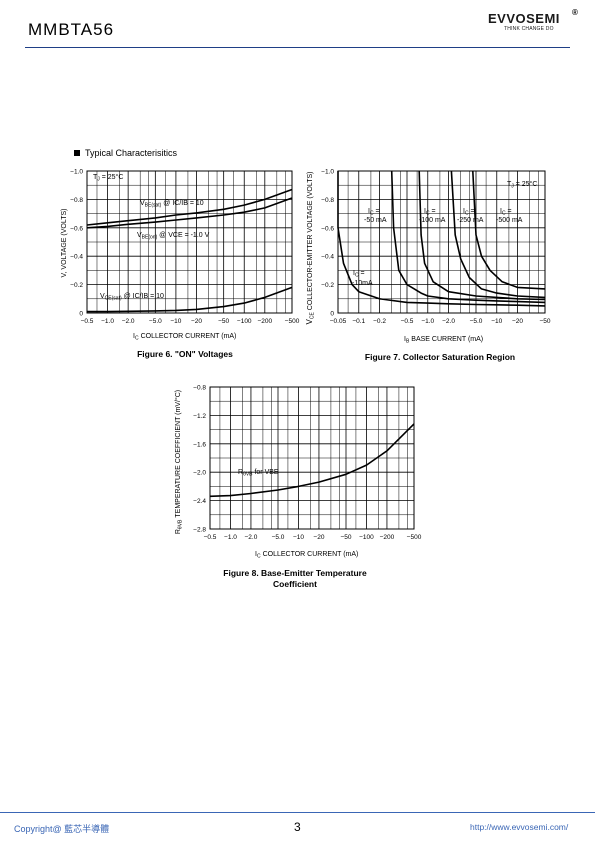 The width and height of the screenshot is (595, 842). Describe the element at coordinates (432, 216) in the screenshot. I see `fig7-ic-100-label: IC = -100 mA` at that location.